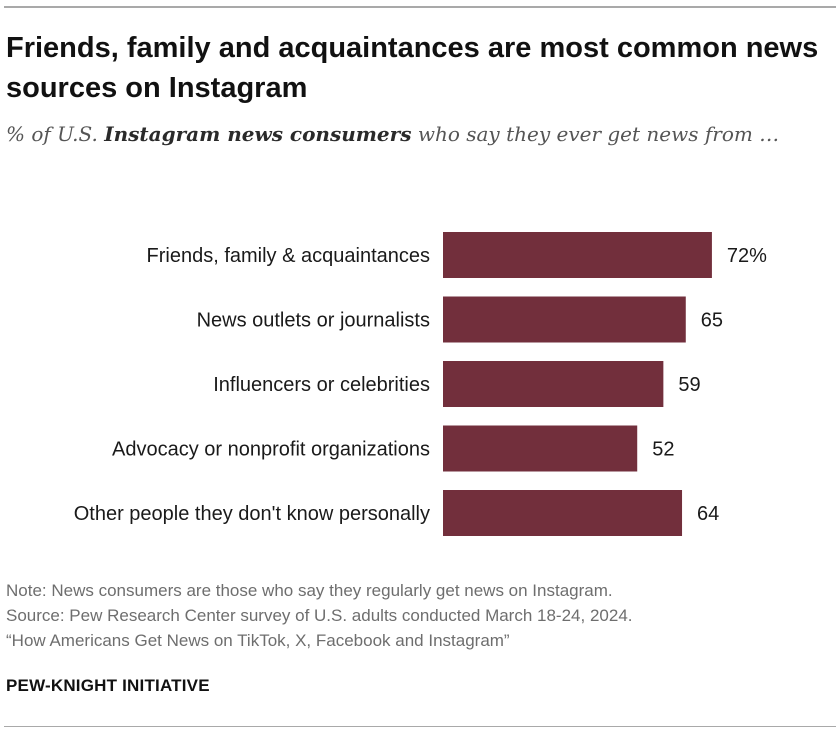  What do you see at coordinates (271, 450) in the screenshot?
I see `category-label: Advocacy or nonprofit organizations` at bounding box center [271, 450].